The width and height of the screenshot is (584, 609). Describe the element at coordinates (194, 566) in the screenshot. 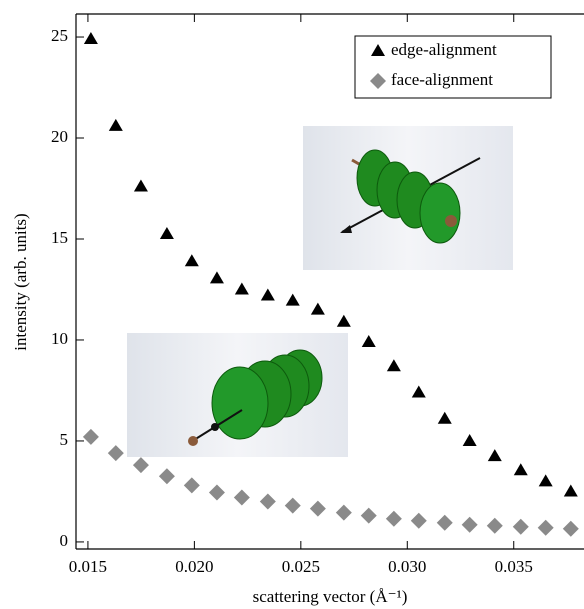

I see `x-tick-label: 0.020` at that location.